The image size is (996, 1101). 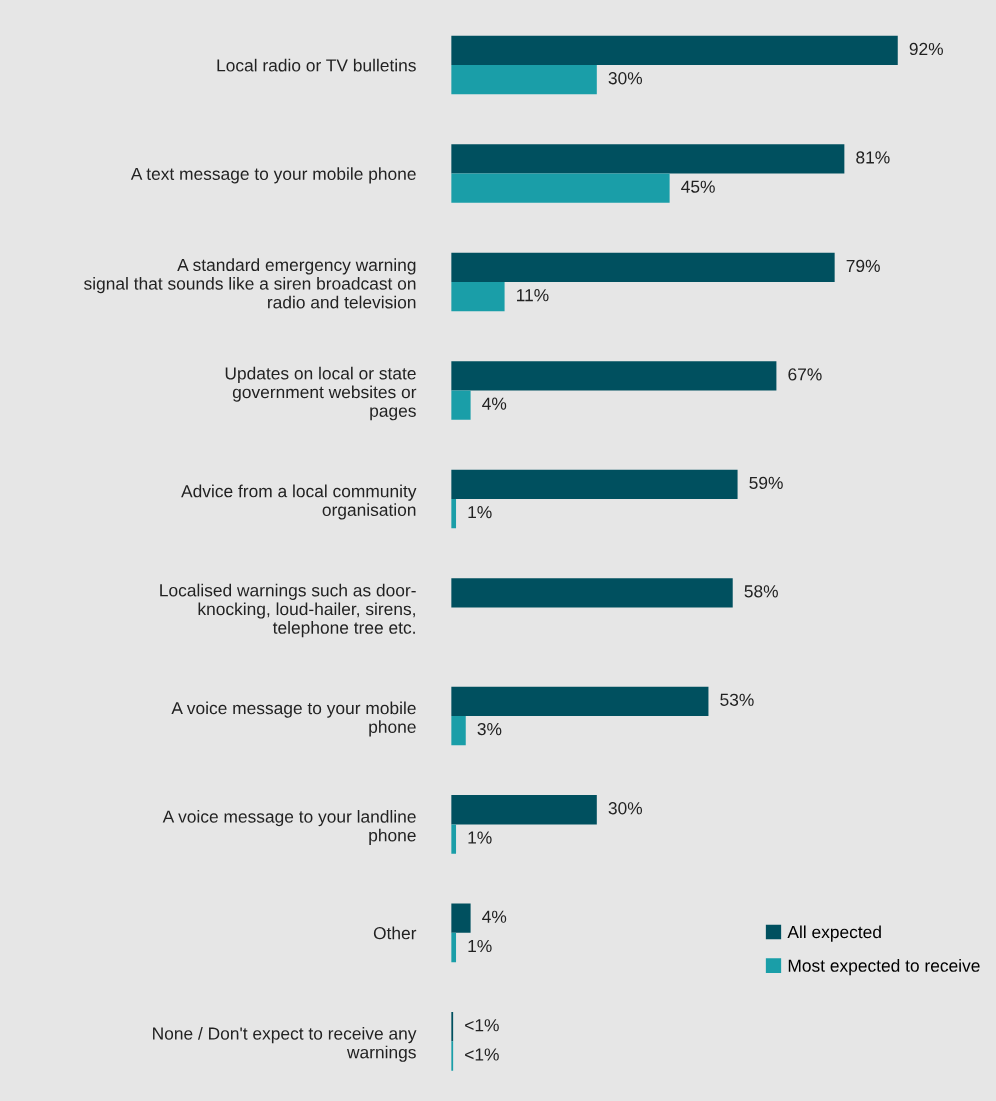 I want to click on data-label: 92%, so click(x=926, y=49).